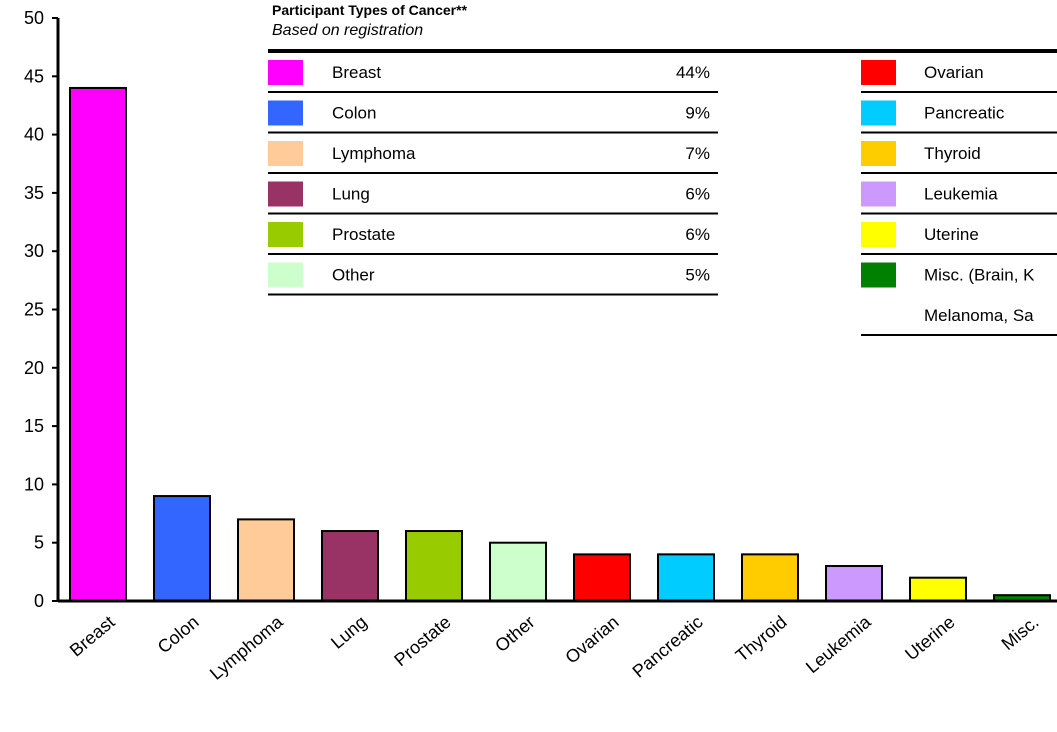 This screenshot has width=1057, height=732. What do you see at coordinates (761, 639) in the screenshot?
I see `x-tick-label: Thyroid` at bounding box center [761, 639].